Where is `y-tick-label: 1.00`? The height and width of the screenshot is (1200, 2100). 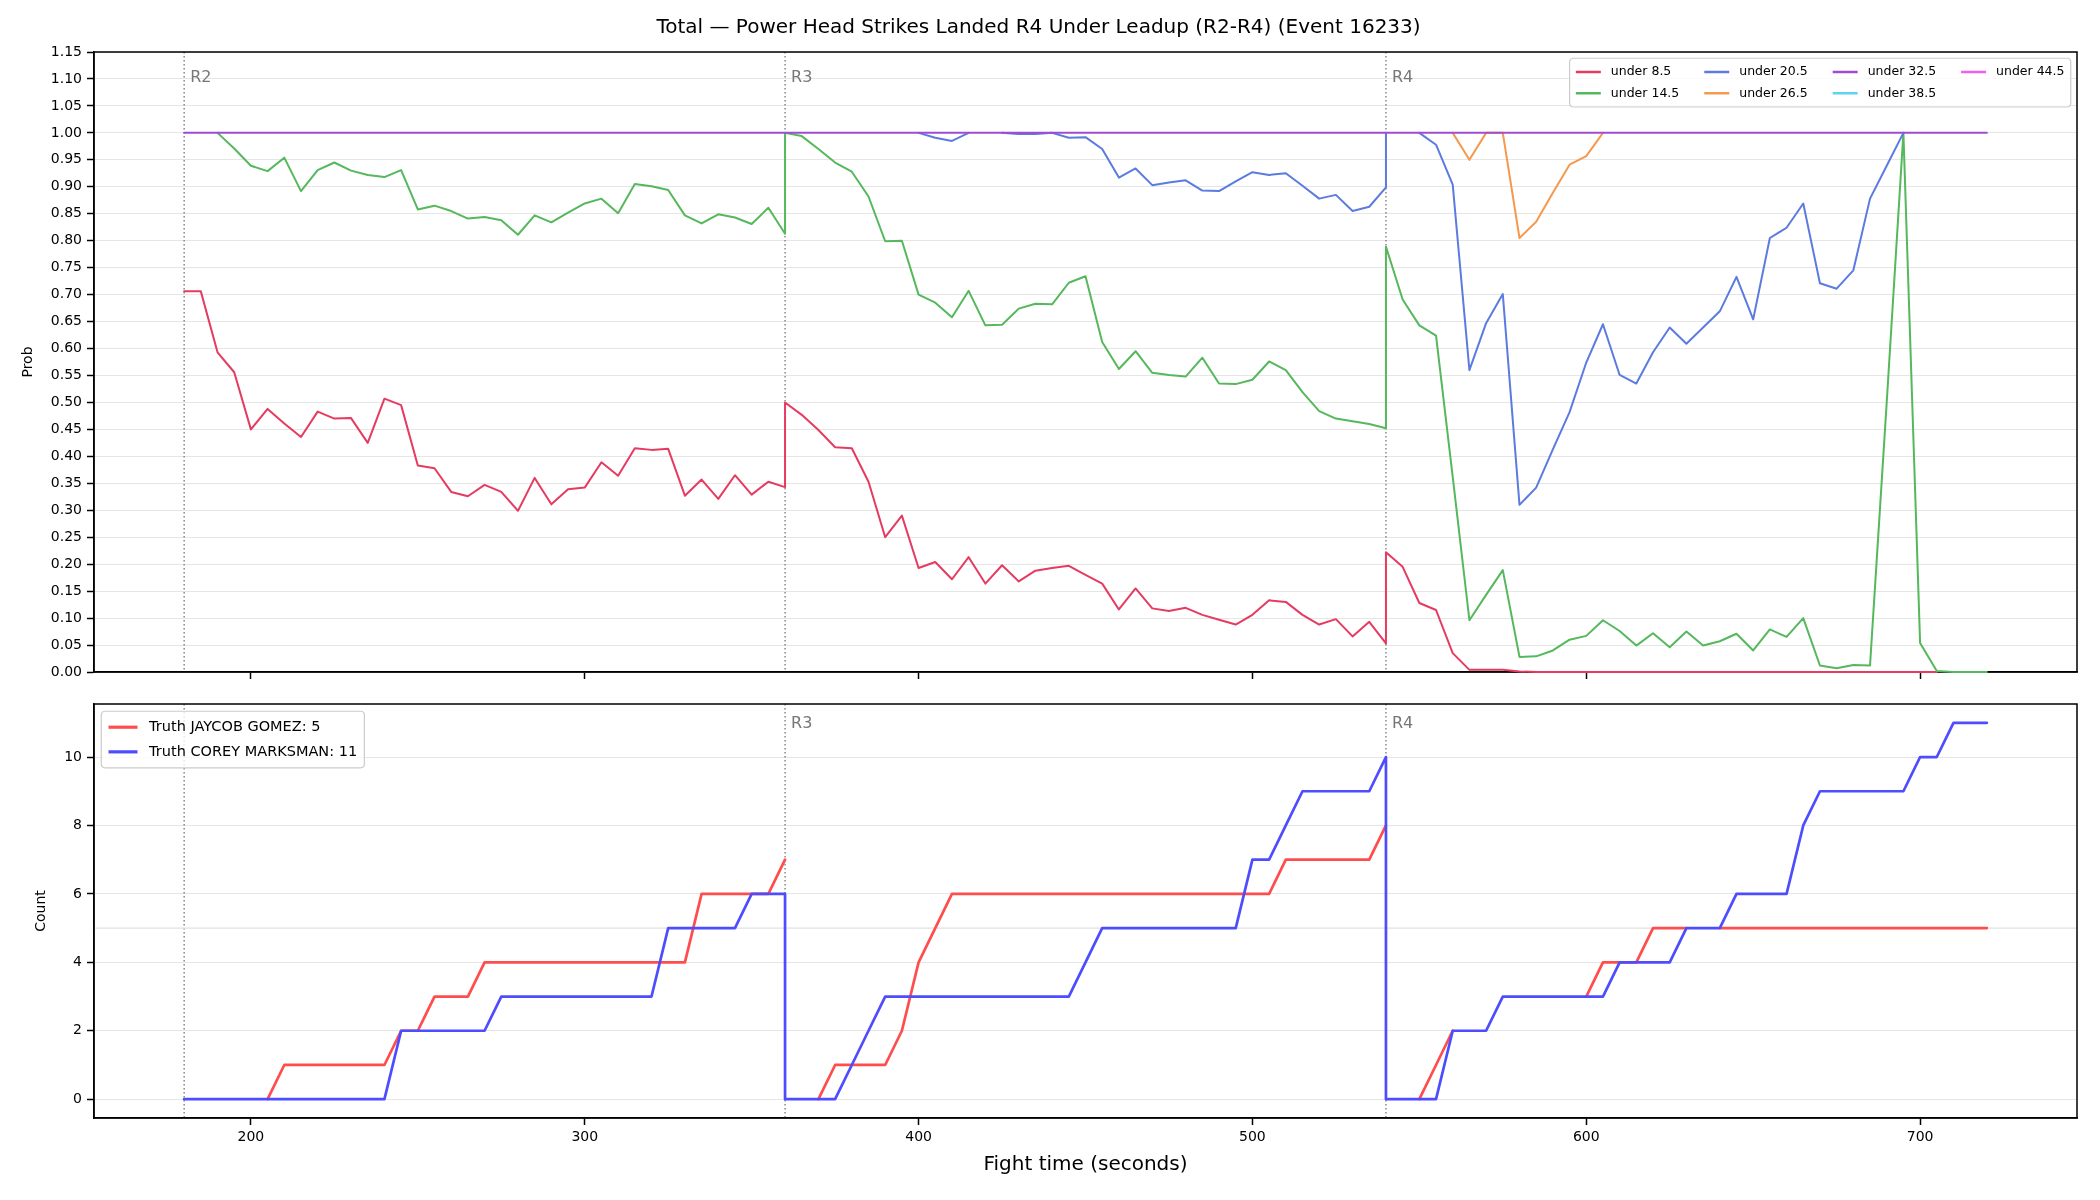
y-tick-label: 1.00 is located at coordinates (66, 131).